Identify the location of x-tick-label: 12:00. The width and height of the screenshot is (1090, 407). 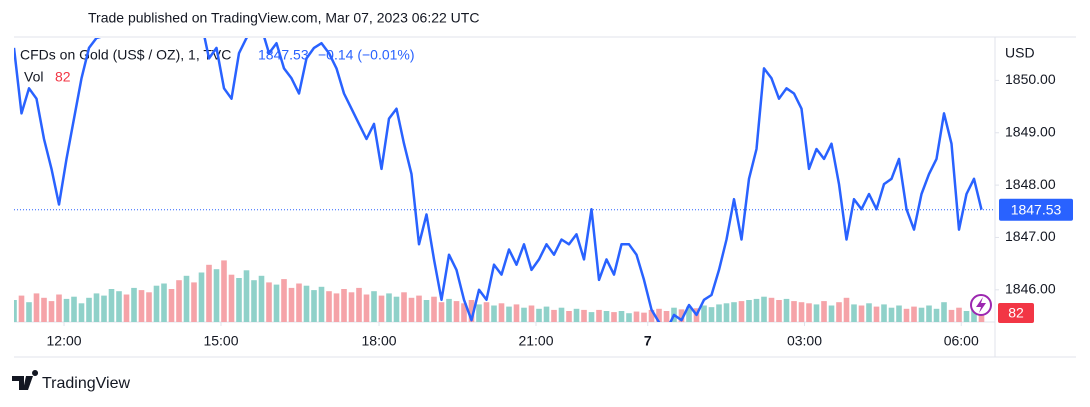
(64, 341).